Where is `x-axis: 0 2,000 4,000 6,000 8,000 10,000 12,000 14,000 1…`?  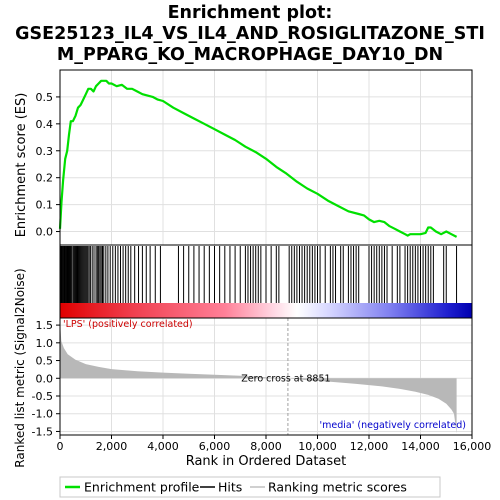
x-axis: 0 2,000 4,000 6,000 8,000 10,000 12,000 14,000 1… is located at coordinates (274, 452).